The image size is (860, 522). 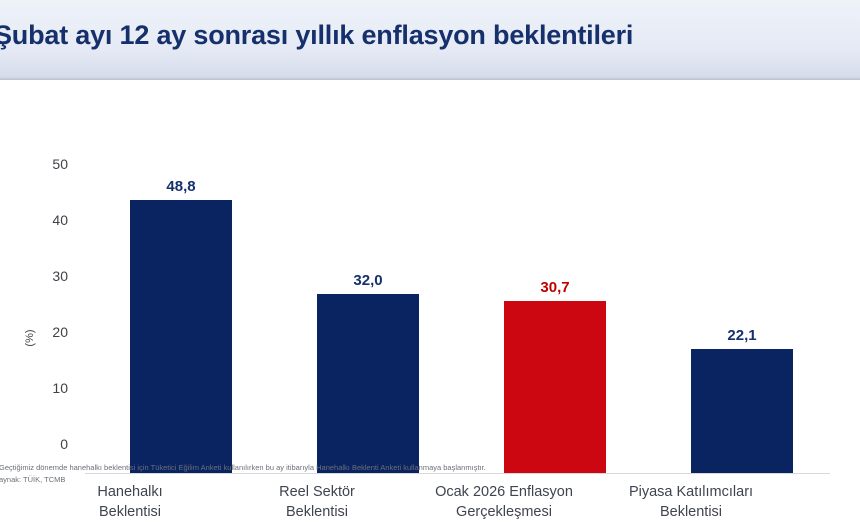 I want to click on bar-value-piyasa-katilimcilari: 22,1, so click(x=742, y=336).